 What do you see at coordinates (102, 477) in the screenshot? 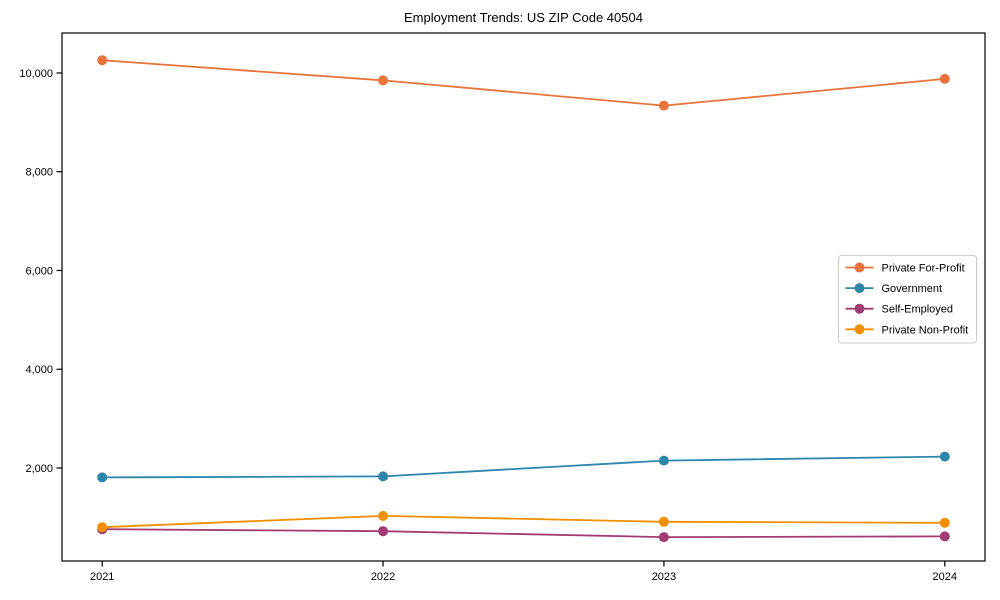
I see `data-point-government-2021` at bounding box center [102, 477].